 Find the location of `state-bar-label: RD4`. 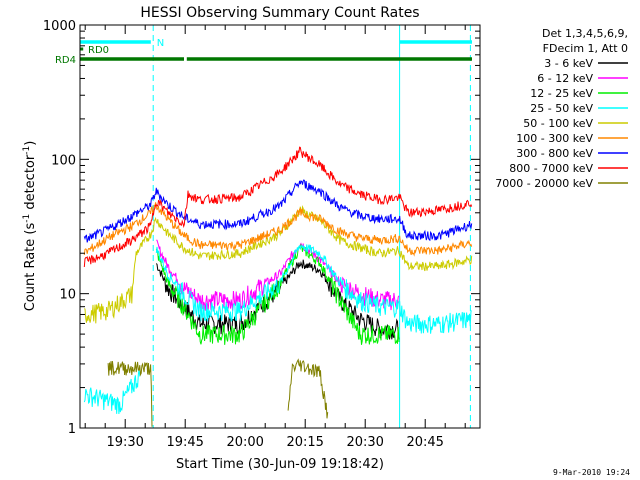

state-bar-label: RD4 is located at coordinates (65, 60).